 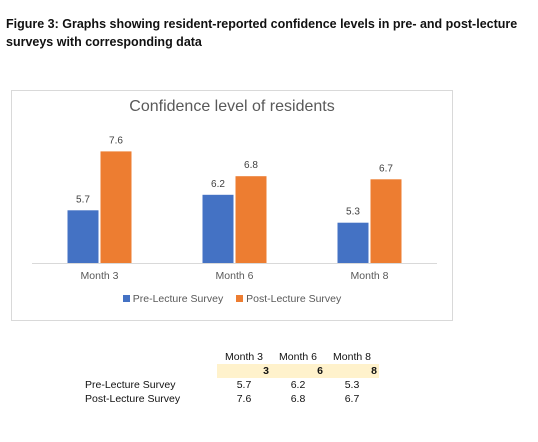 I want to click on data-label: 7.6, so click(x=116, y=140).